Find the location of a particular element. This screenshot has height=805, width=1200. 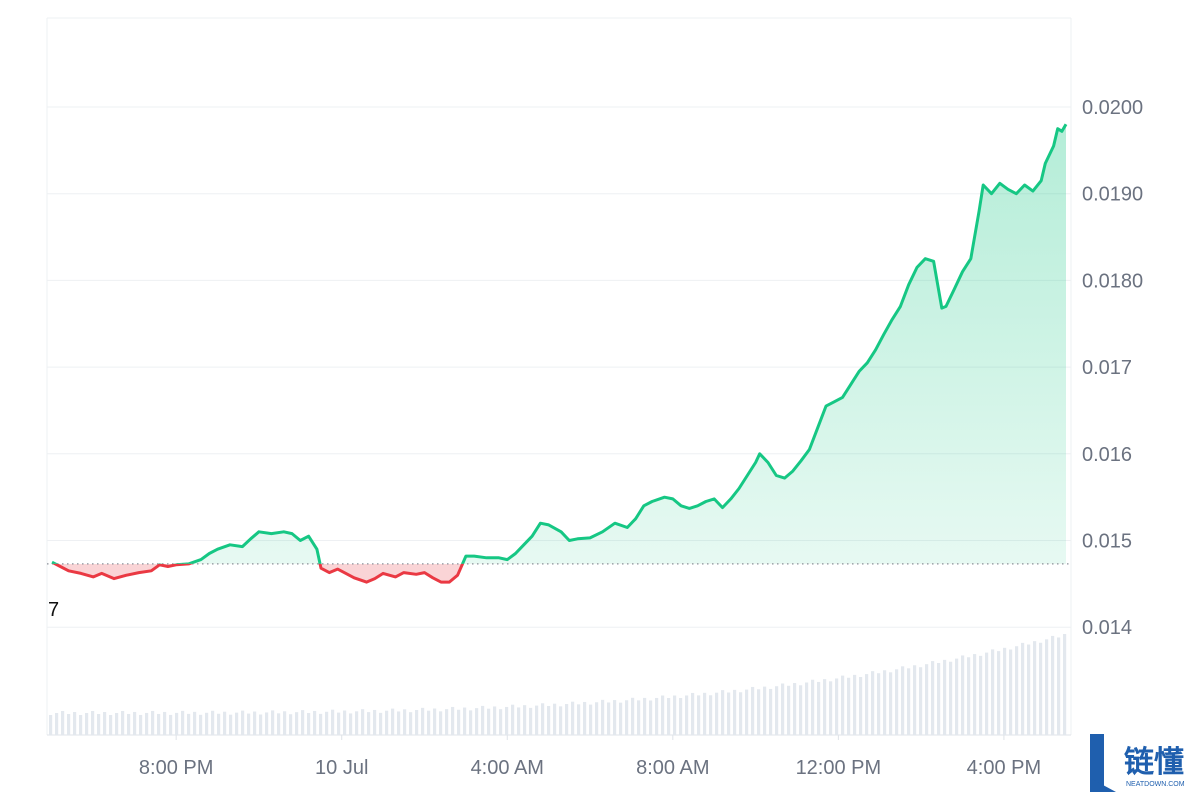

y-tick-label: 0.015 is located at coordinates (1107, 542).